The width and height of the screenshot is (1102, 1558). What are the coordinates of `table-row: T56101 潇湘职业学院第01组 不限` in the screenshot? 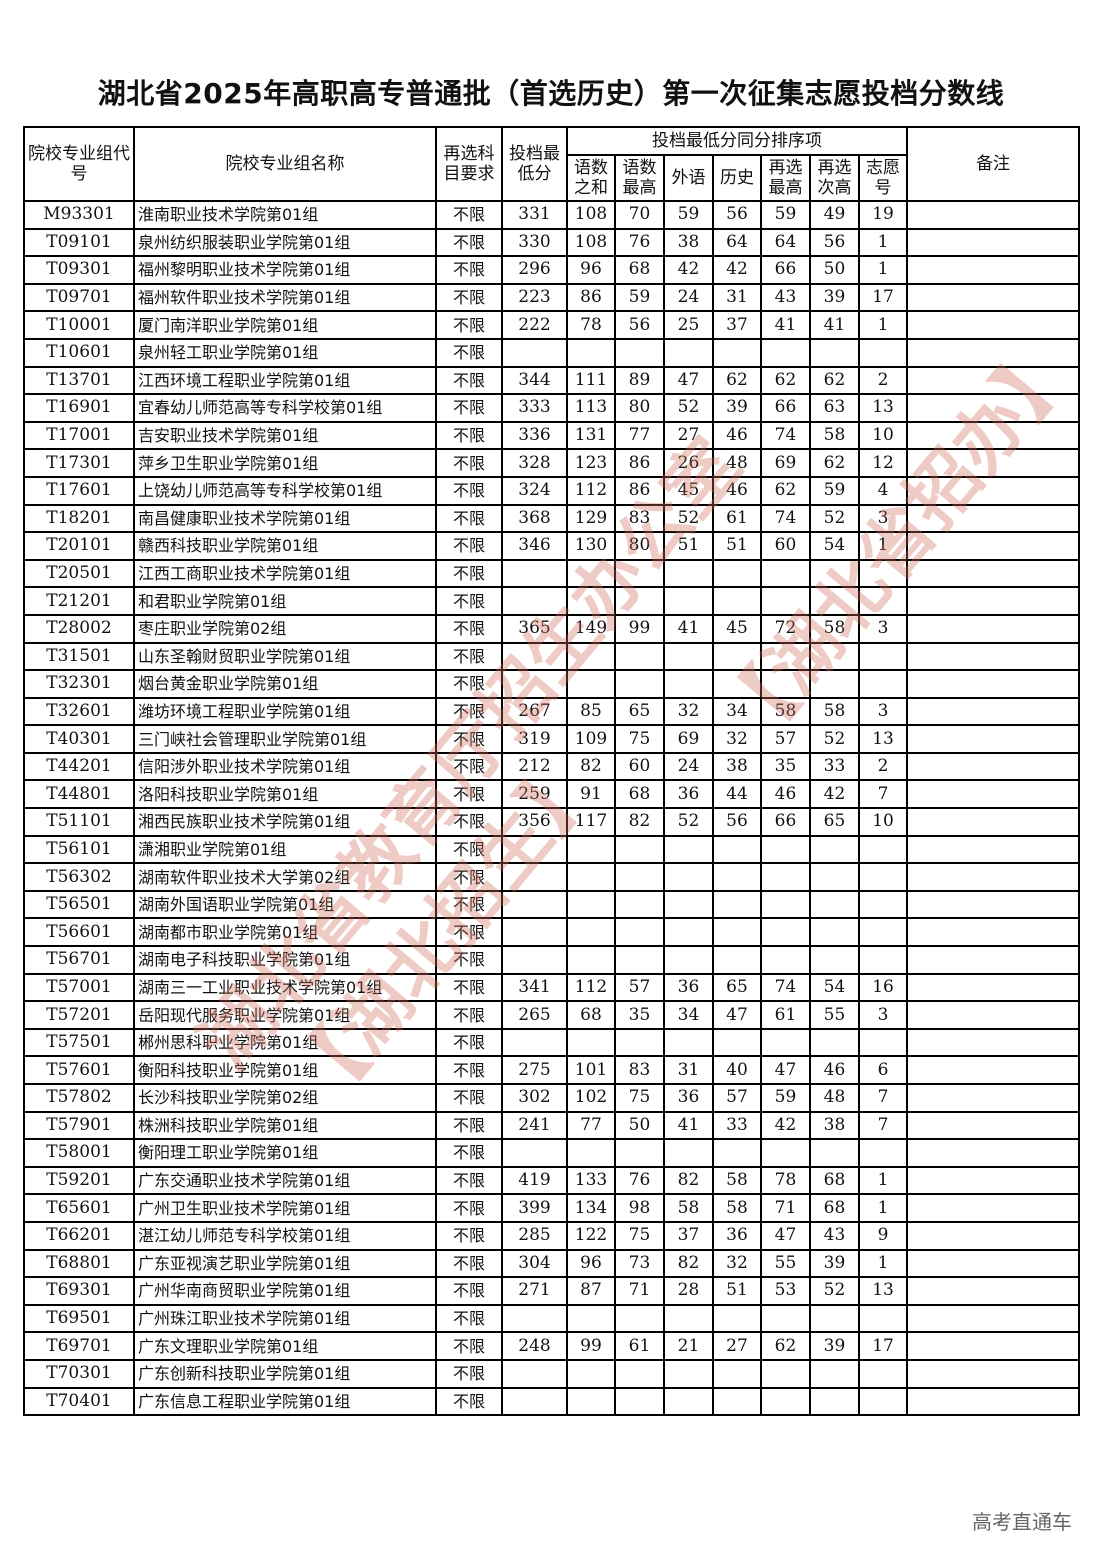 It's located at (552, 849).